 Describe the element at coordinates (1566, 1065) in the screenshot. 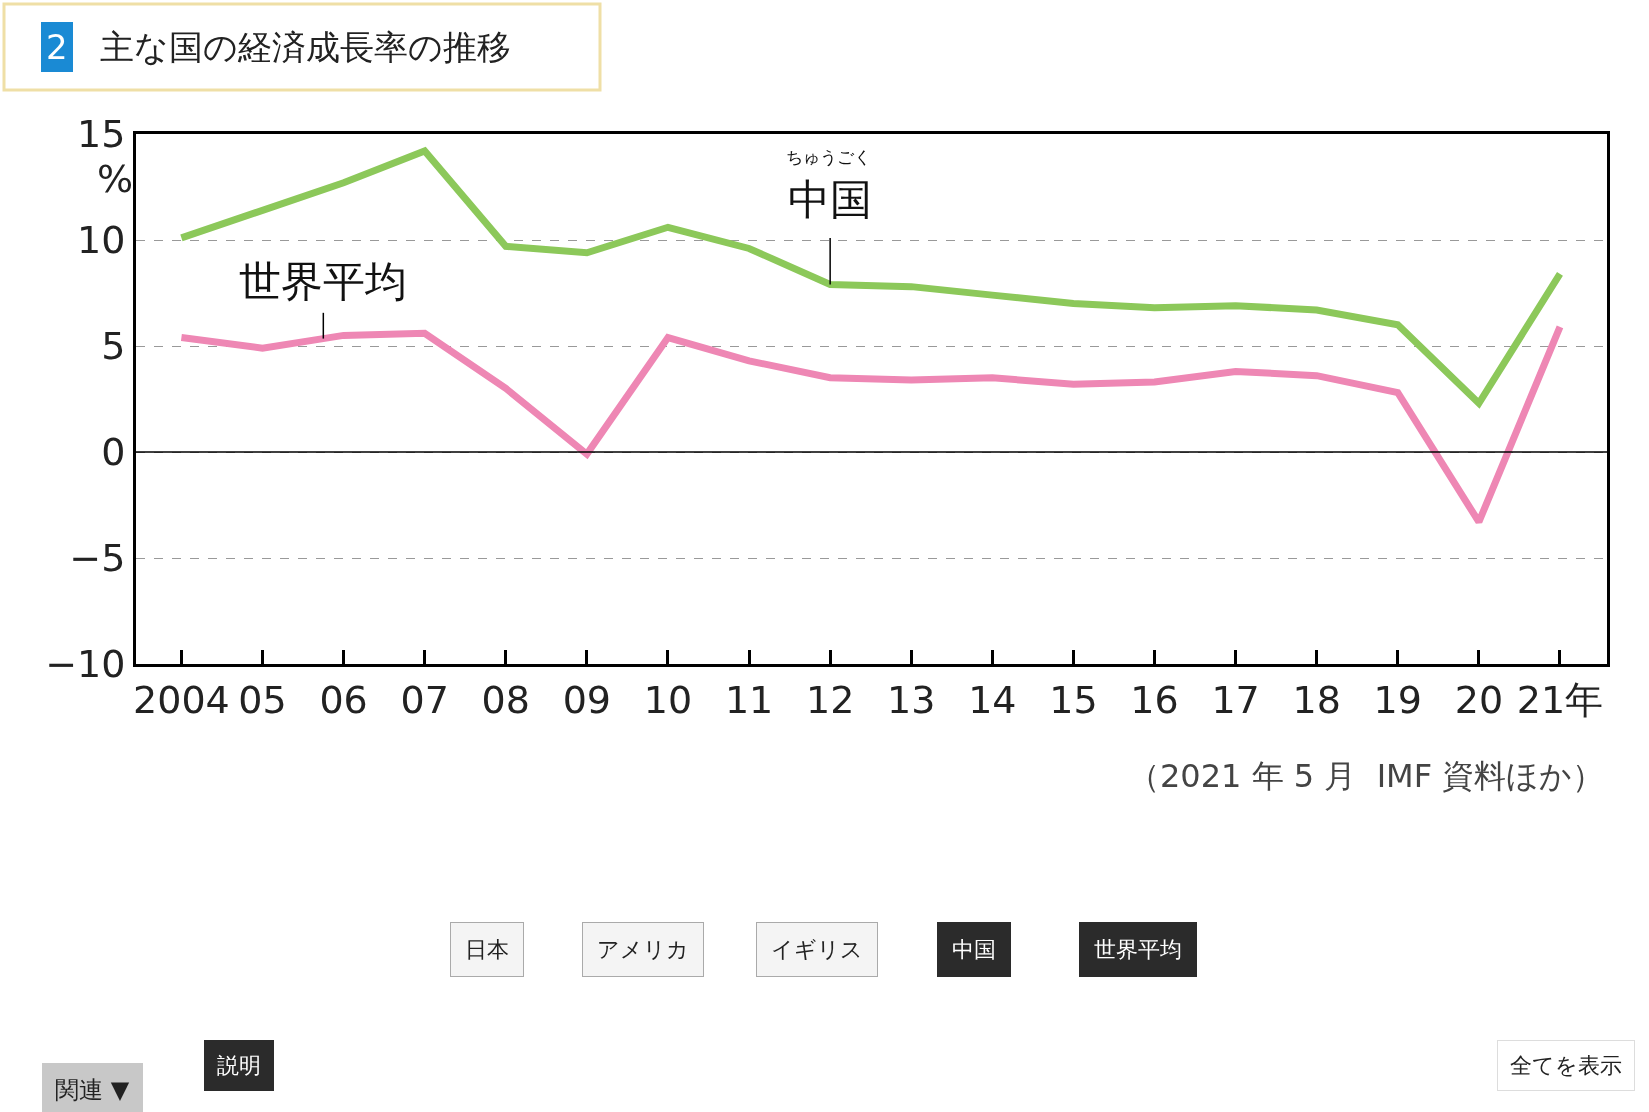

I see `text: 全てを表示` at that location.